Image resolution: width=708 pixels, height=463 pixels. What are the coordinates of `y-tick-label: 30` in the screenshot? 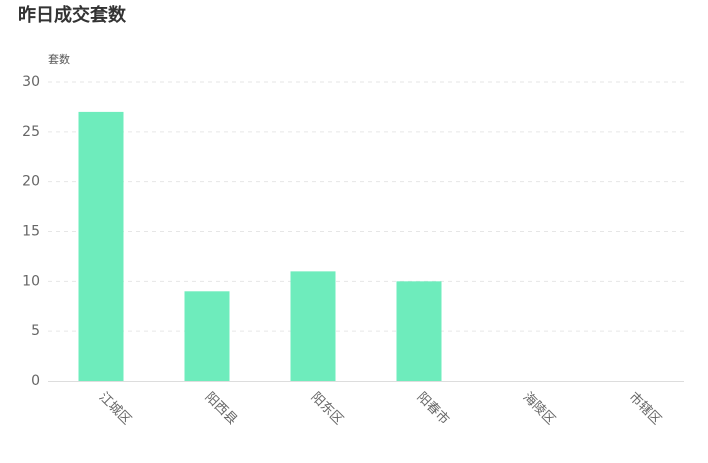 It's located at (31, 82).